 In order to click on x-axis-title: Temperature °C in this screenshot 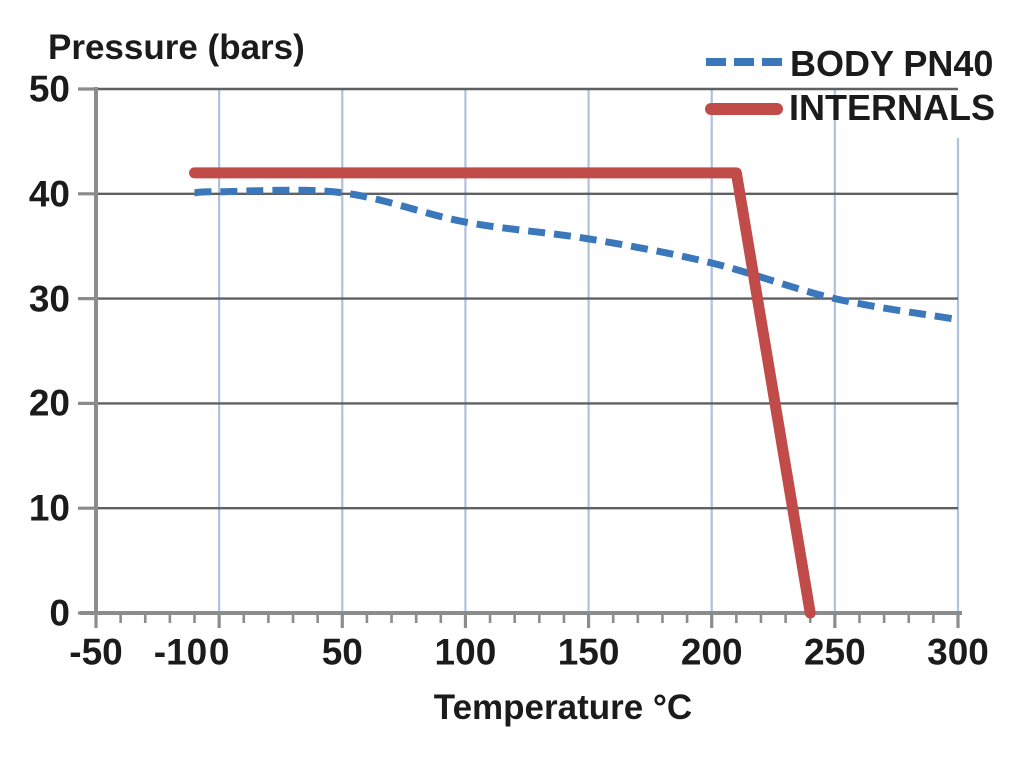, I will do `click(563, 707)`.